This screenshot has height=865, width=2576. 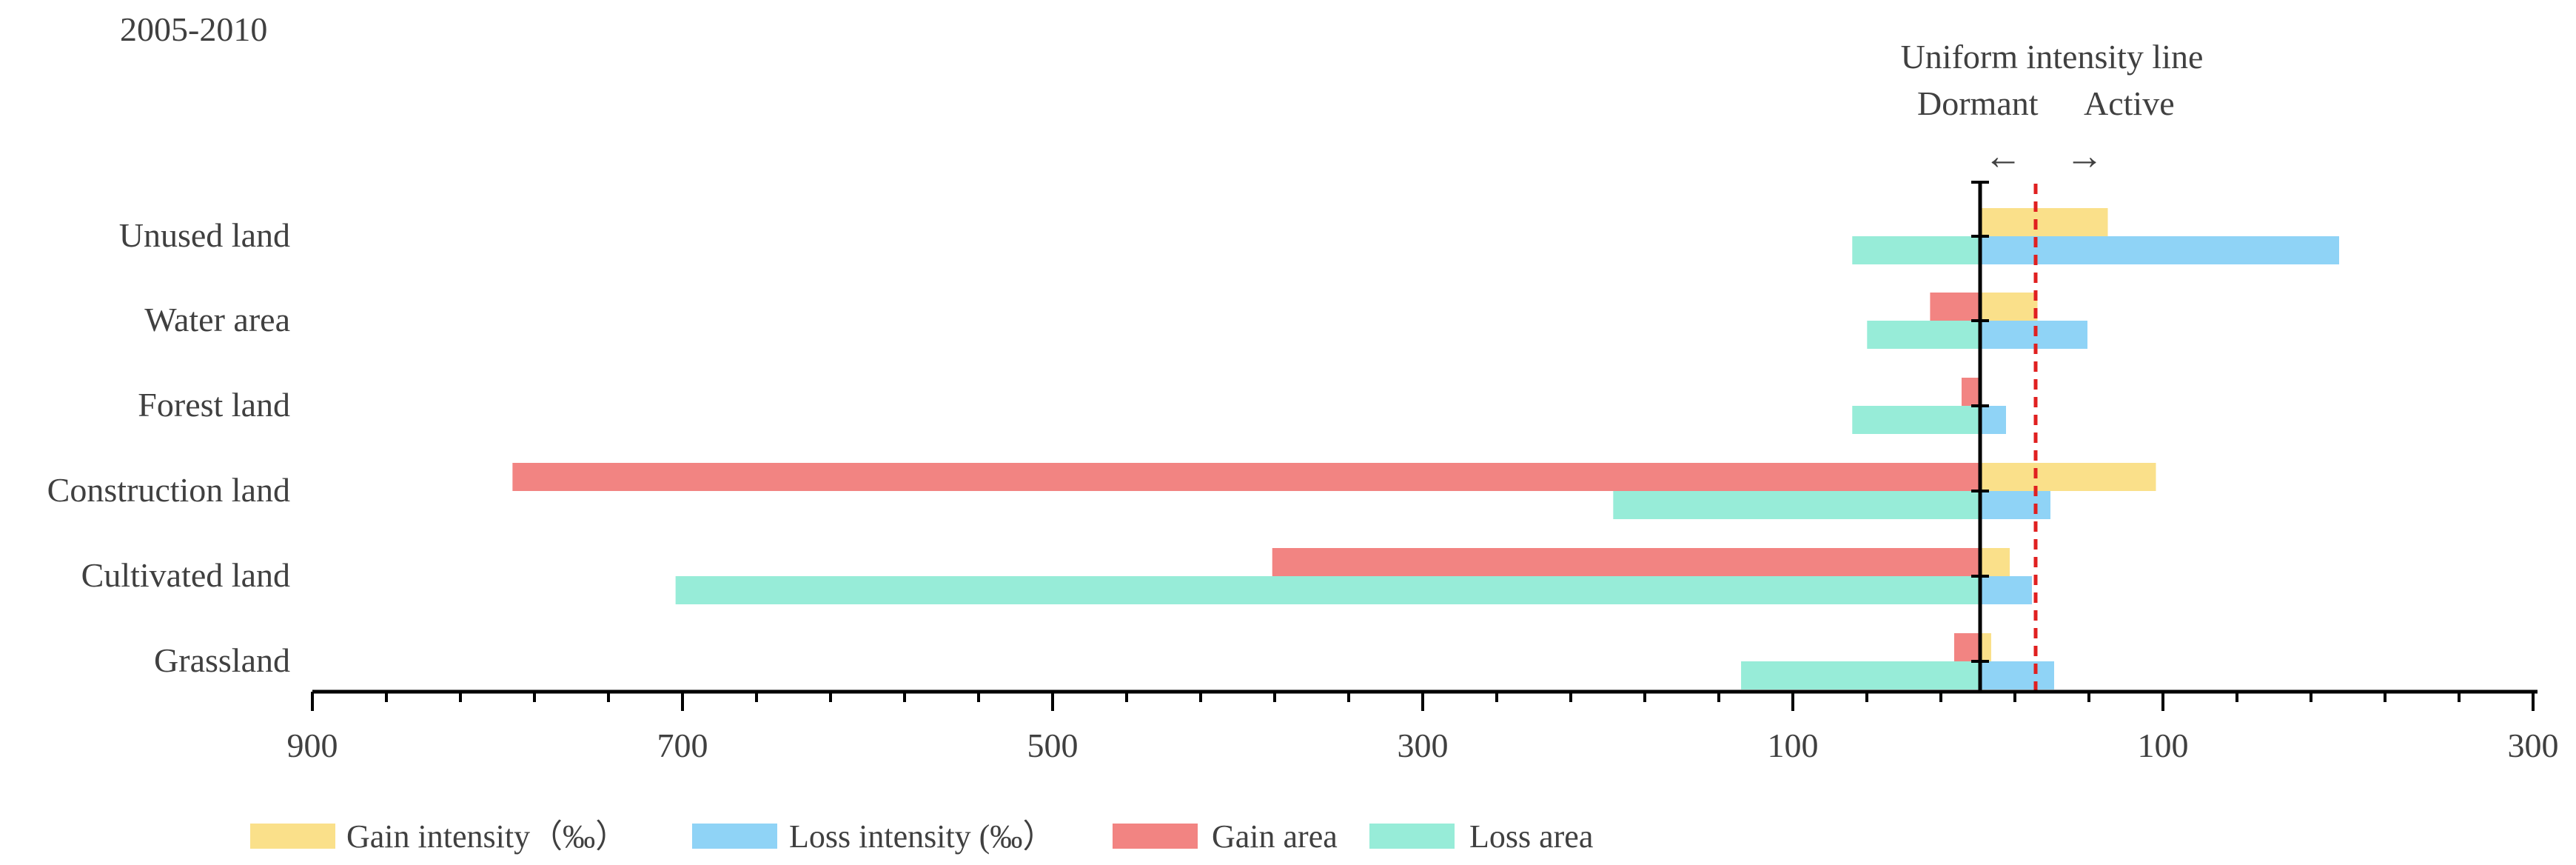 I want to click on legend-label: Gain intensity（‰）, so click(x=487, y=837).